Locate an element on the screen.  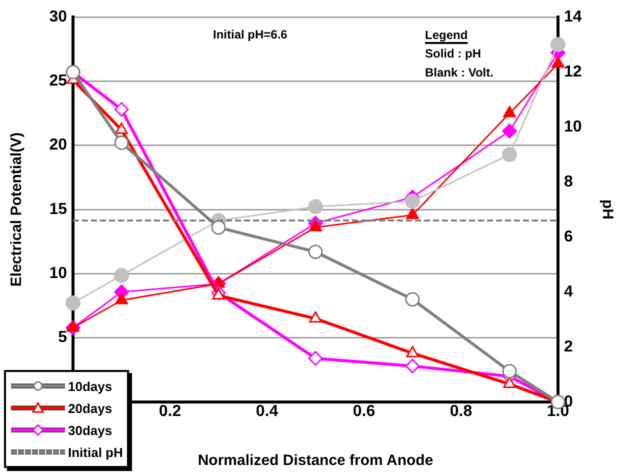
annotation: Solid : pH is located at coordinates (453, 53).